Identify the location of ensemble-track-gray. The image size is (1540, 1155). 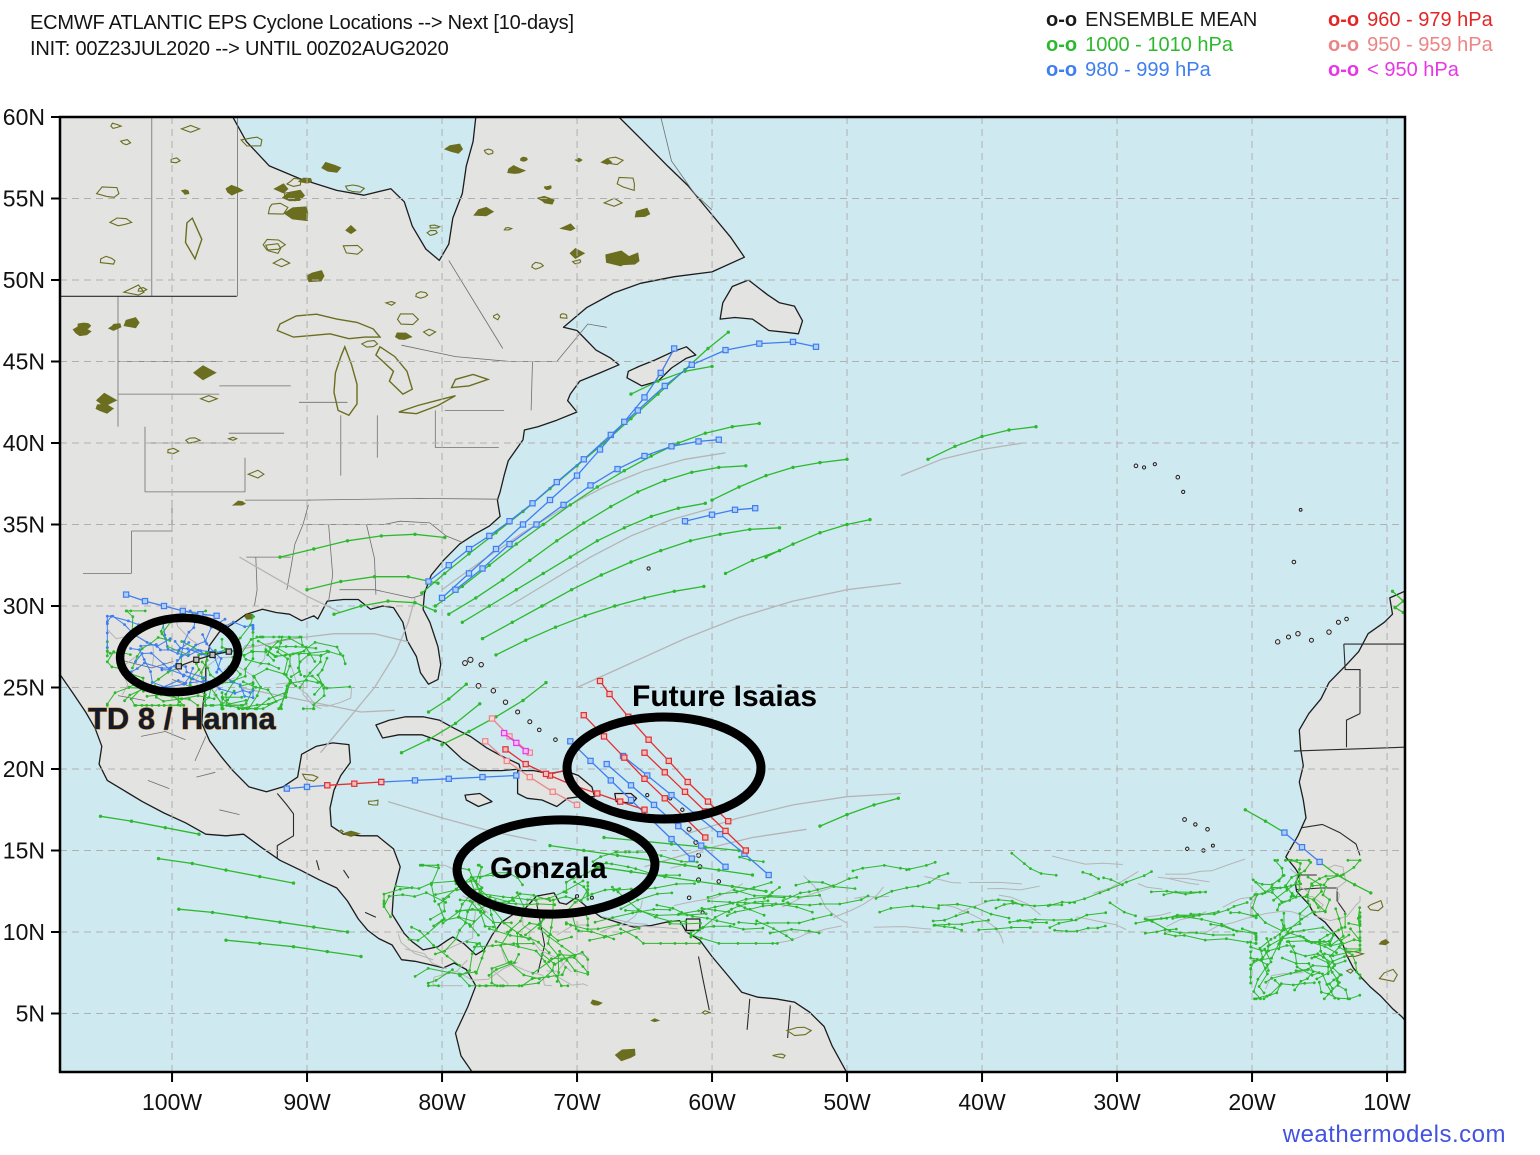
(450, 973).